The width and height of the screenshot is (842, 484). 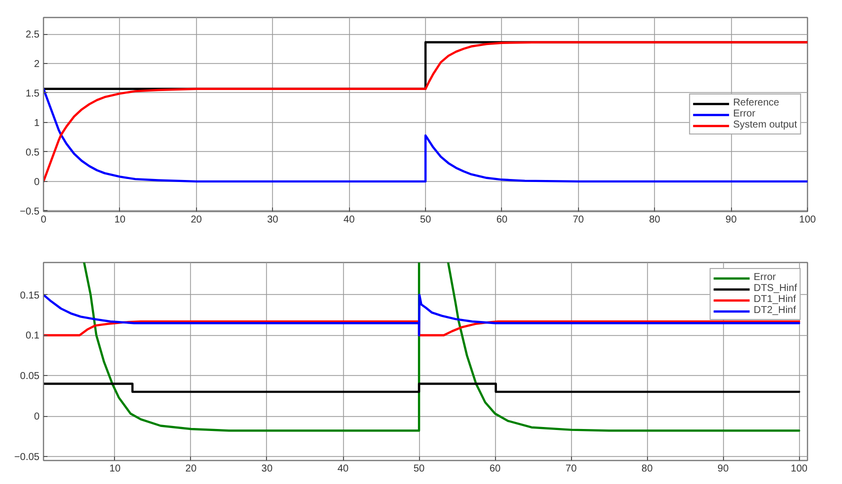 I want to click on y-tick-label: 0.15, so click(x=30, y=296).